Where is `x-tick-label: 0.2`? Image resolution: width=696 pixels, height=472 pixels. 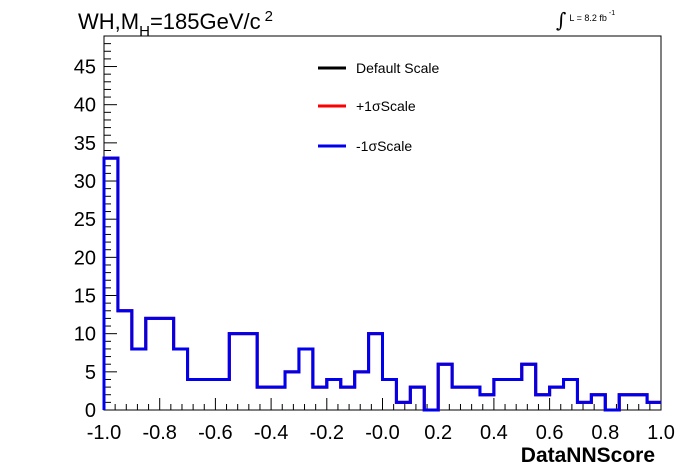 x-tick-label: 0.2 is located at coordinates (438, 433).